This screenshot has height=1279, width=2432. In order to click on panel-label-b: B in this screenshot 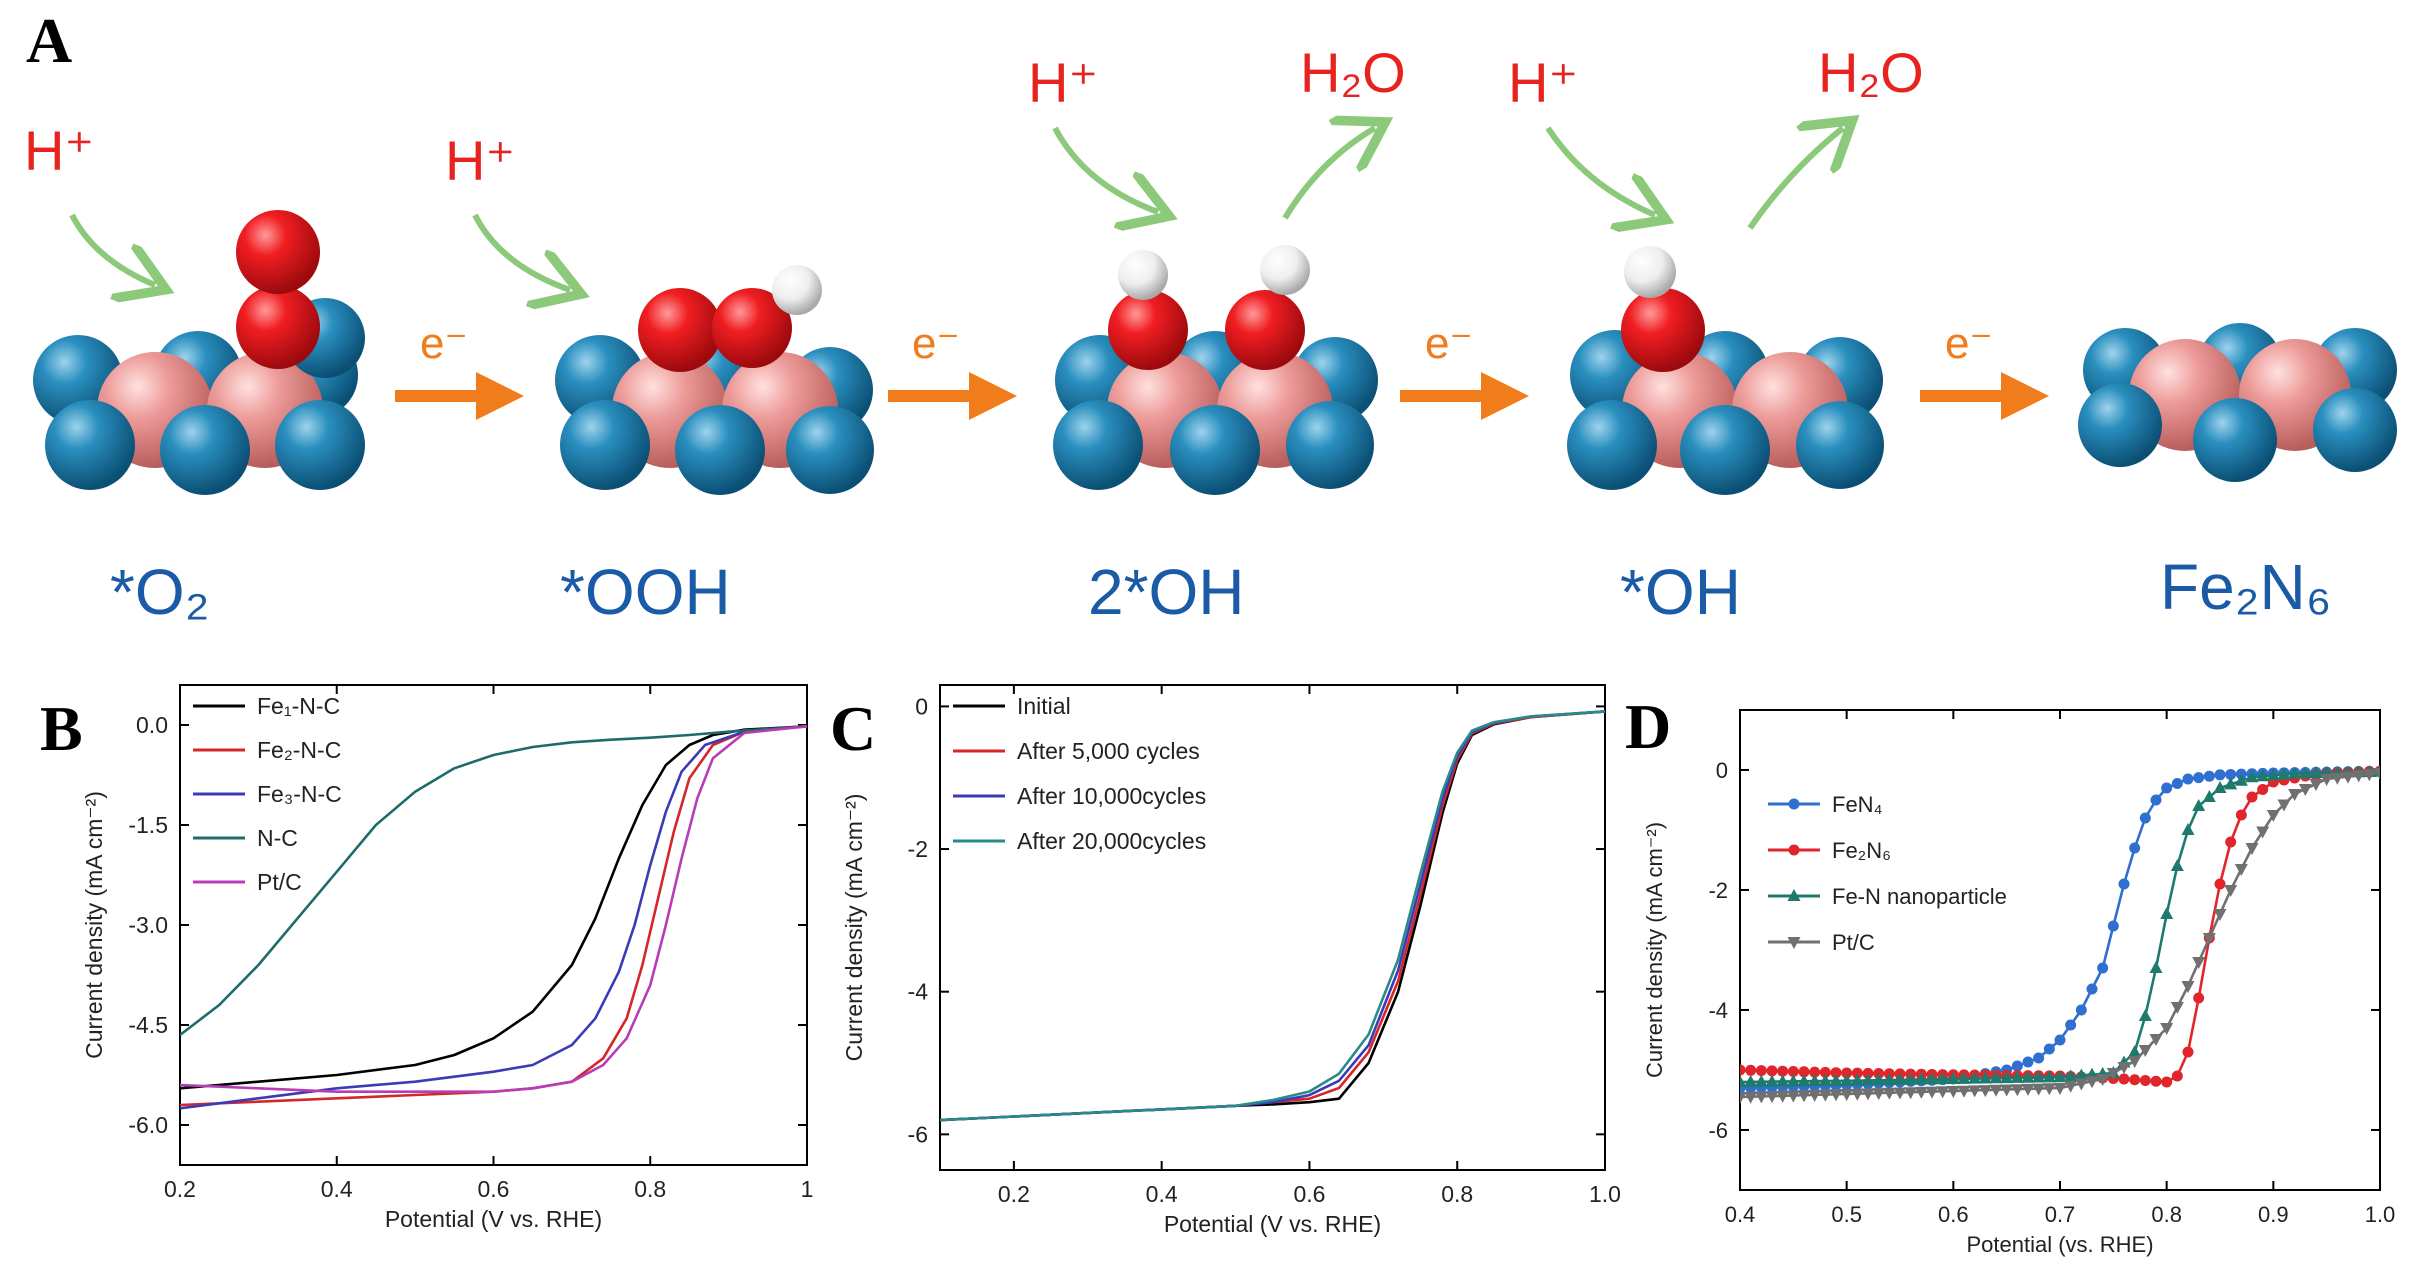, I will do `click(61, 728)`.